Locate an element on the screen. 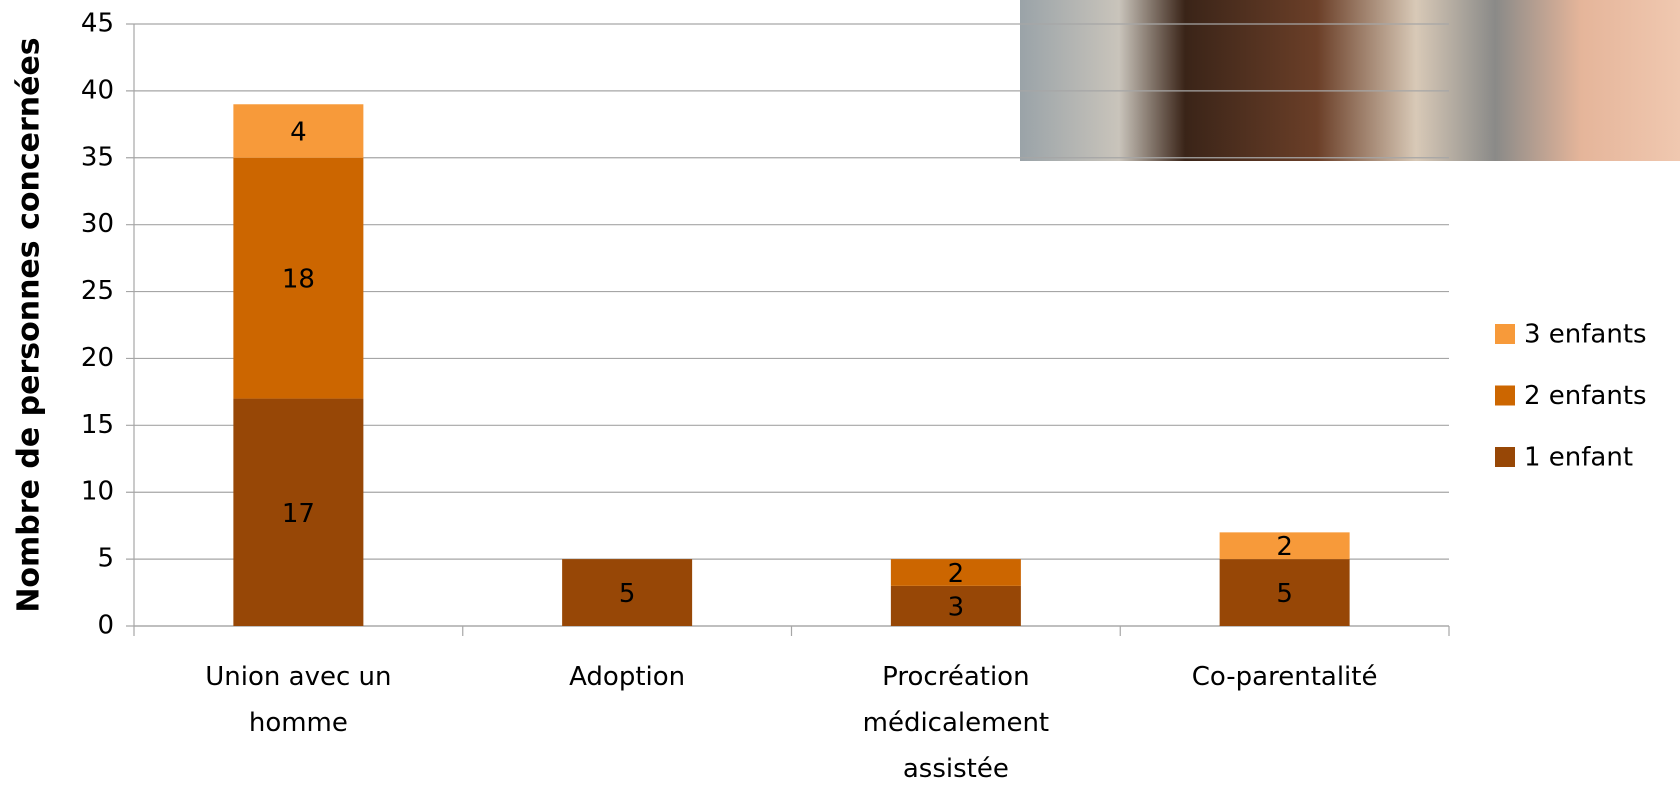  legend-label: 1 enfant is located at coordinates (1578, 458).